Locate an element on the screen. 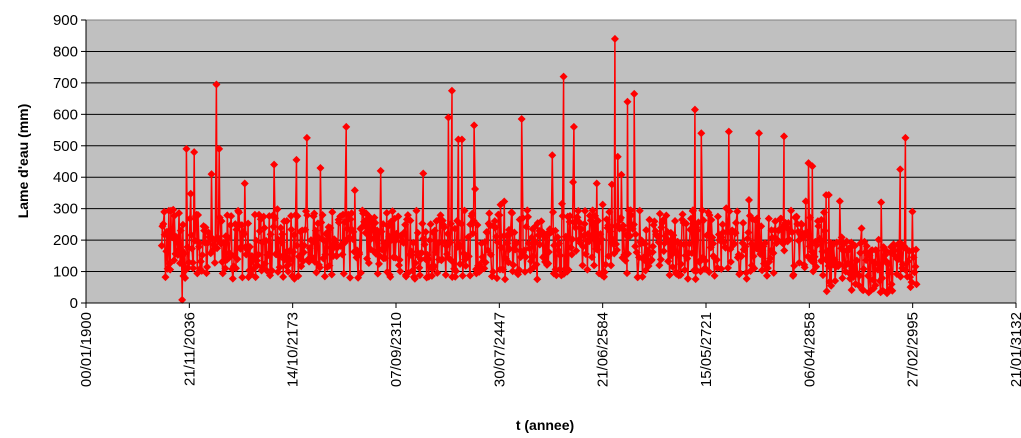 This screenshot has width=1021, height=438. y-tick-label: 300 is located at coordinates (65, 209).